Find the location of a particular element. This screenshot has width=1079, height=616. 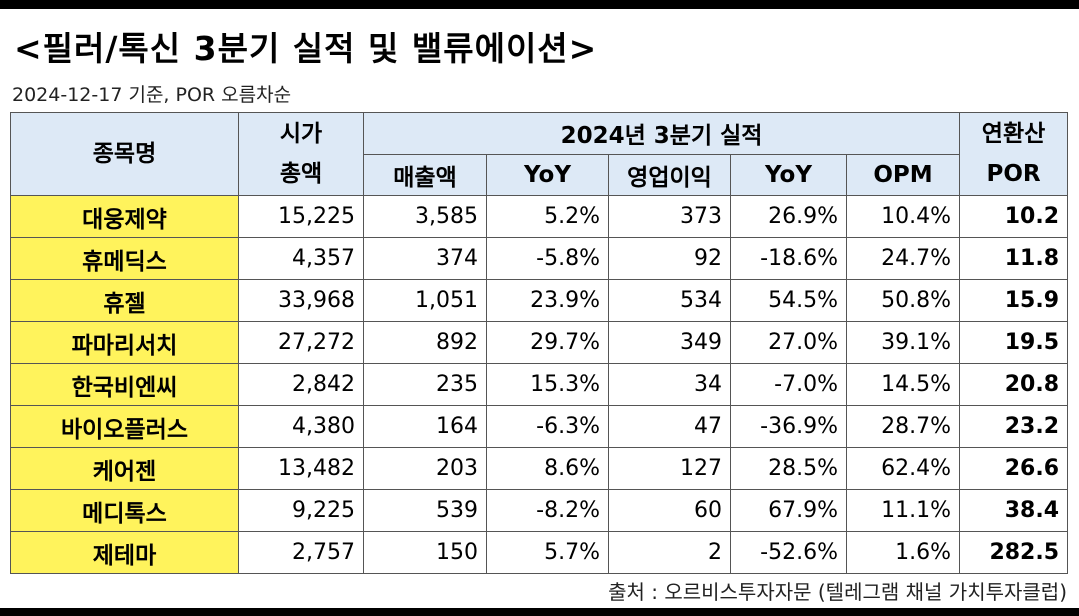

header-market-cap: 시가 총액 is located at coordinates (301, 154).